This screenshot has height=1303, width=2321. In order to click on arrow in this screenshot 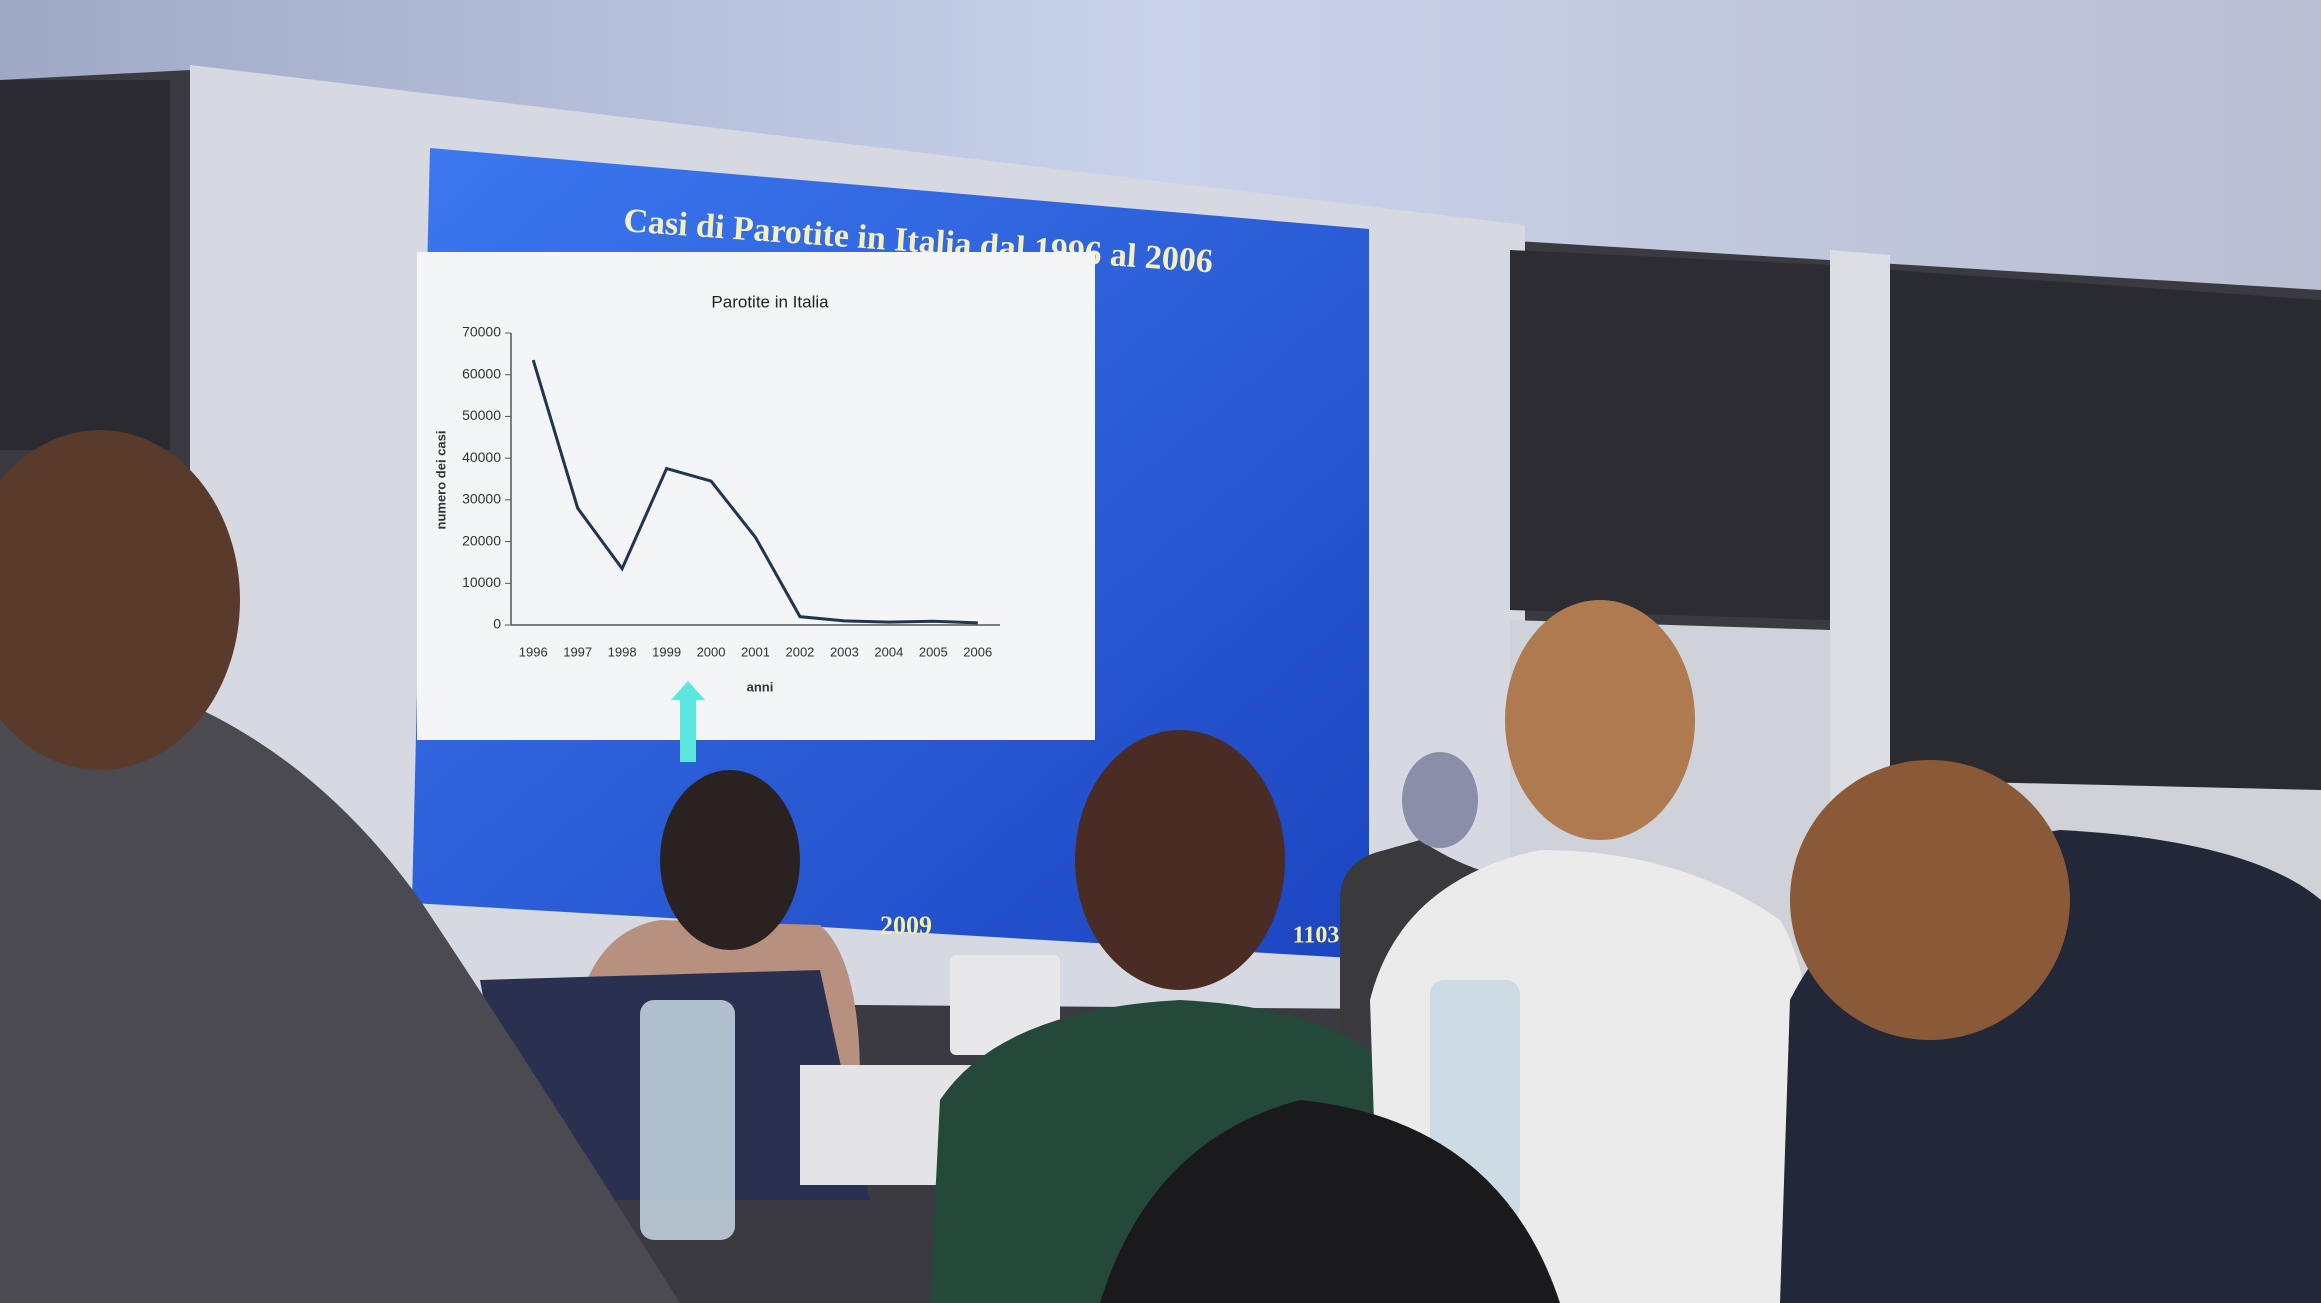, I will do `click(688, 721)`.